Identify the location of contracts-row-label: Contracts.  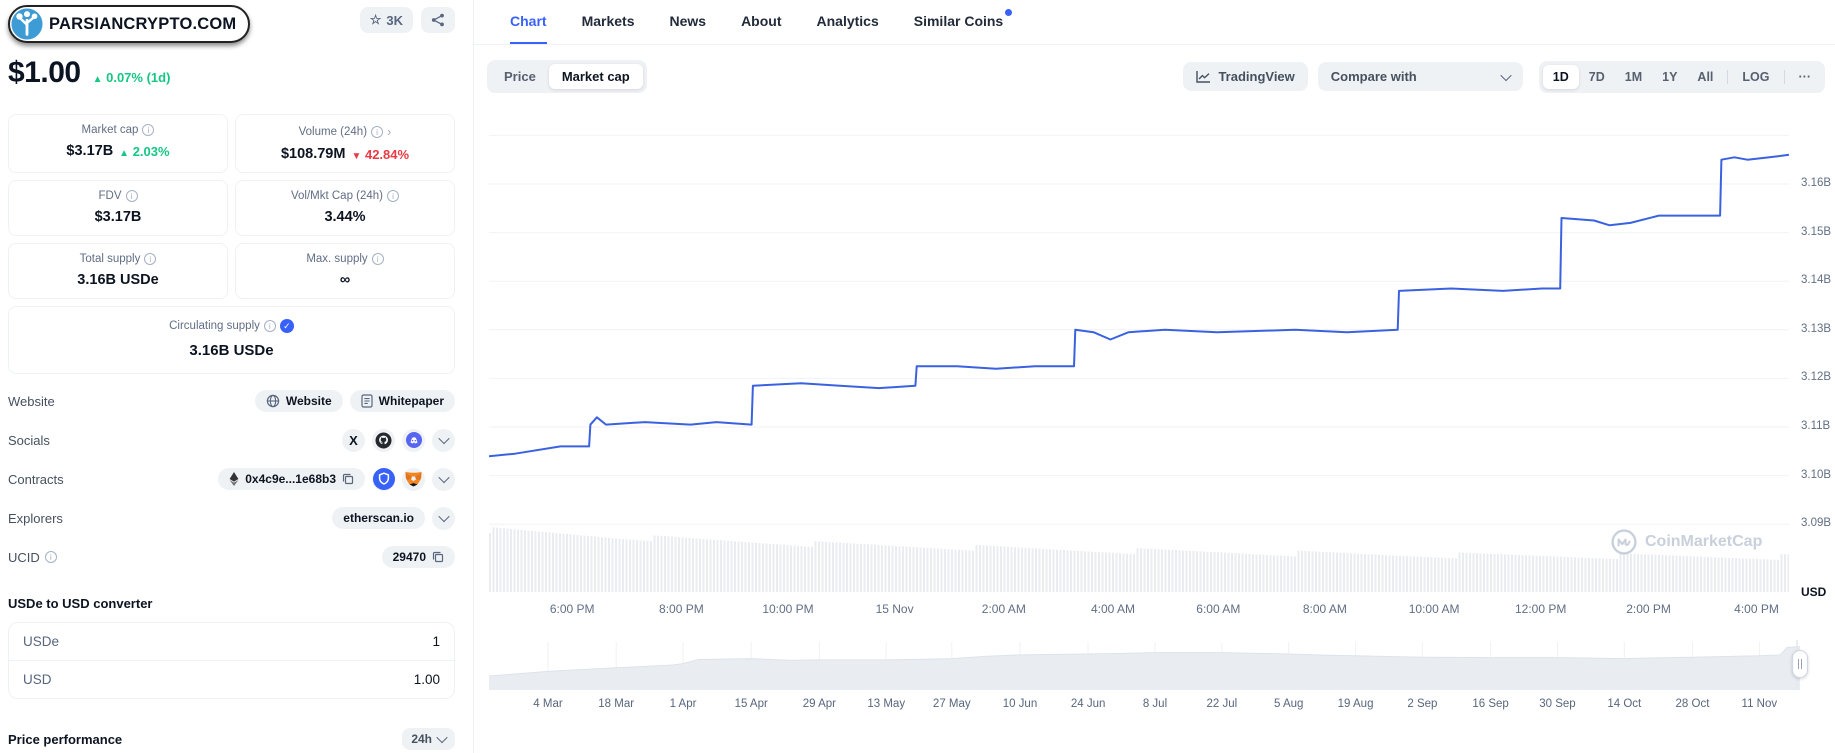
(36, 479).